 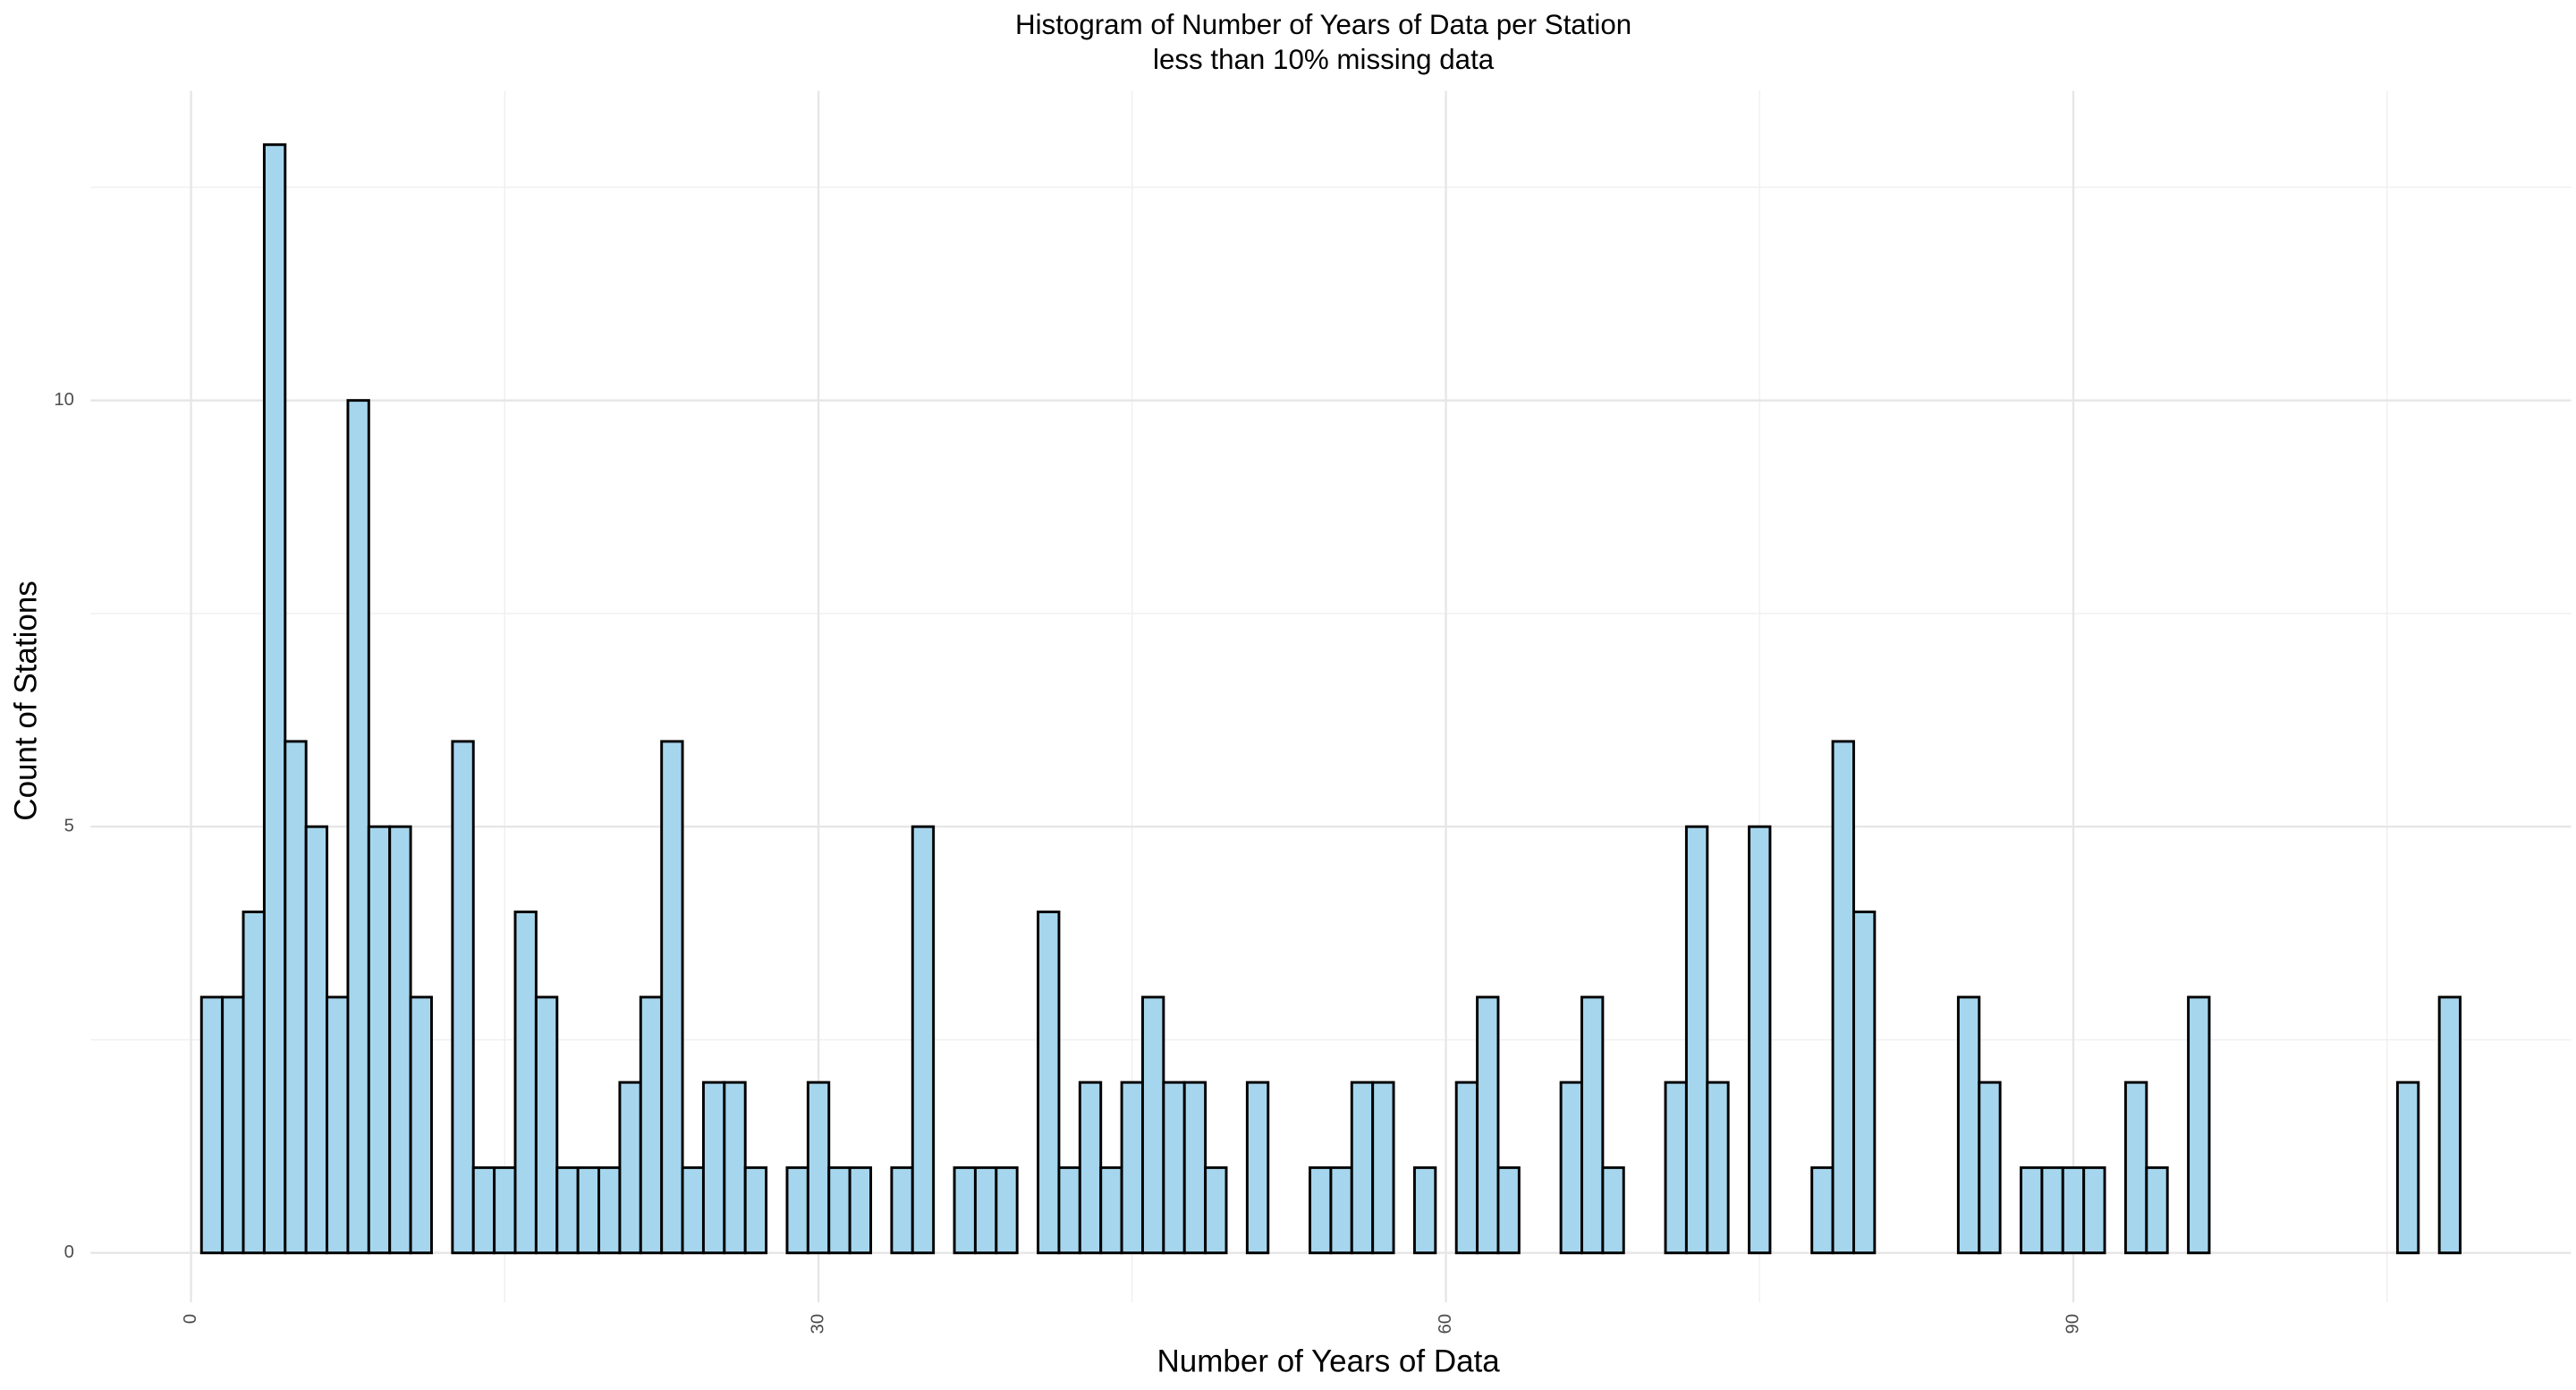 I want to click on x-tick-label: 30, so click(x=817, y=1324).